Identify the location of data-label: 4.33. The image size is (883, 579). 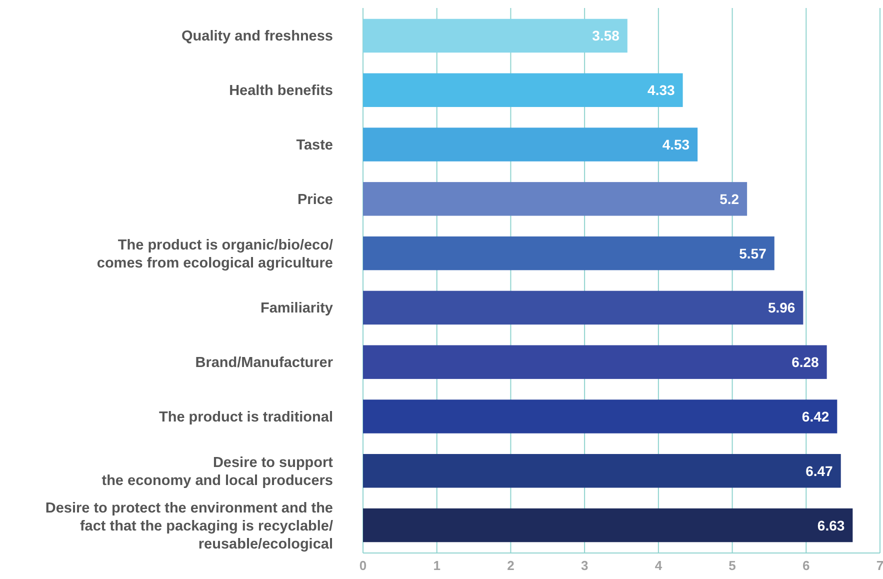
(662, 90).